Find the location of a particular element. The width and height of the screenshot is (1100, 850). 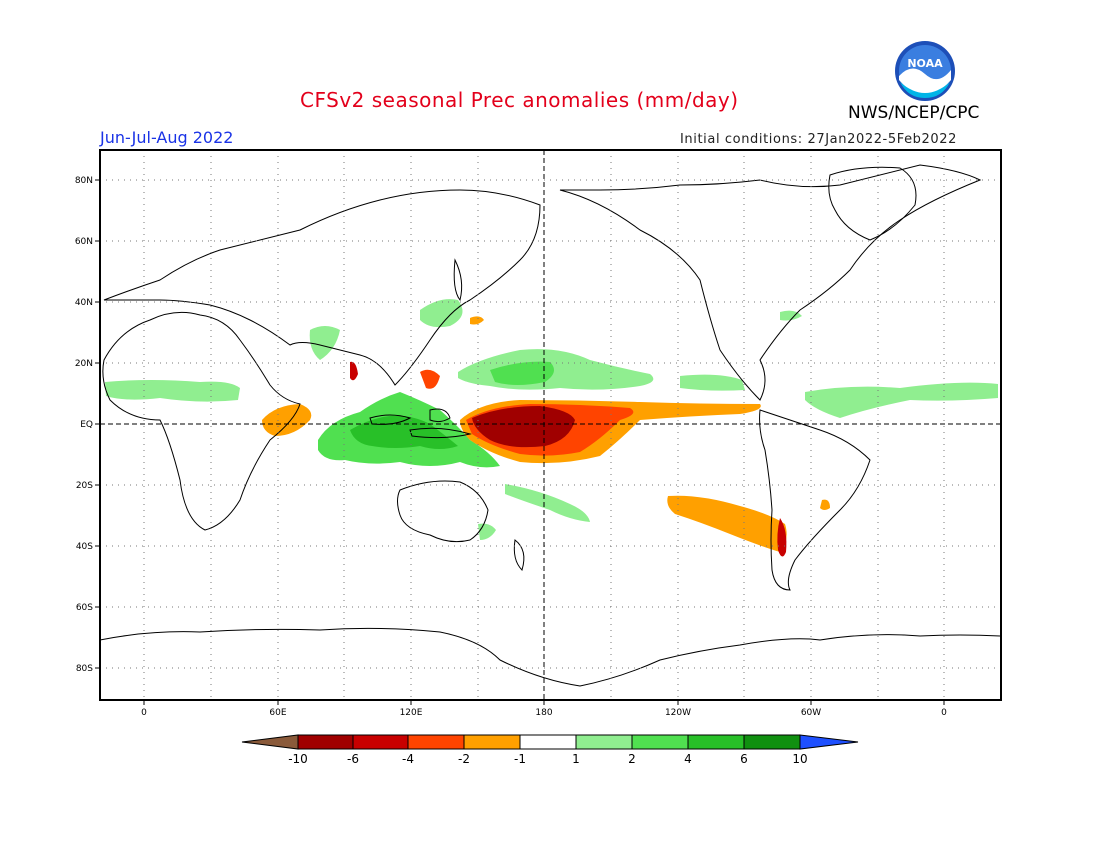

initial-conditions-label: Initial conditions: 27Jan2022-5Feb2022 is located at coordinates (819, 139).